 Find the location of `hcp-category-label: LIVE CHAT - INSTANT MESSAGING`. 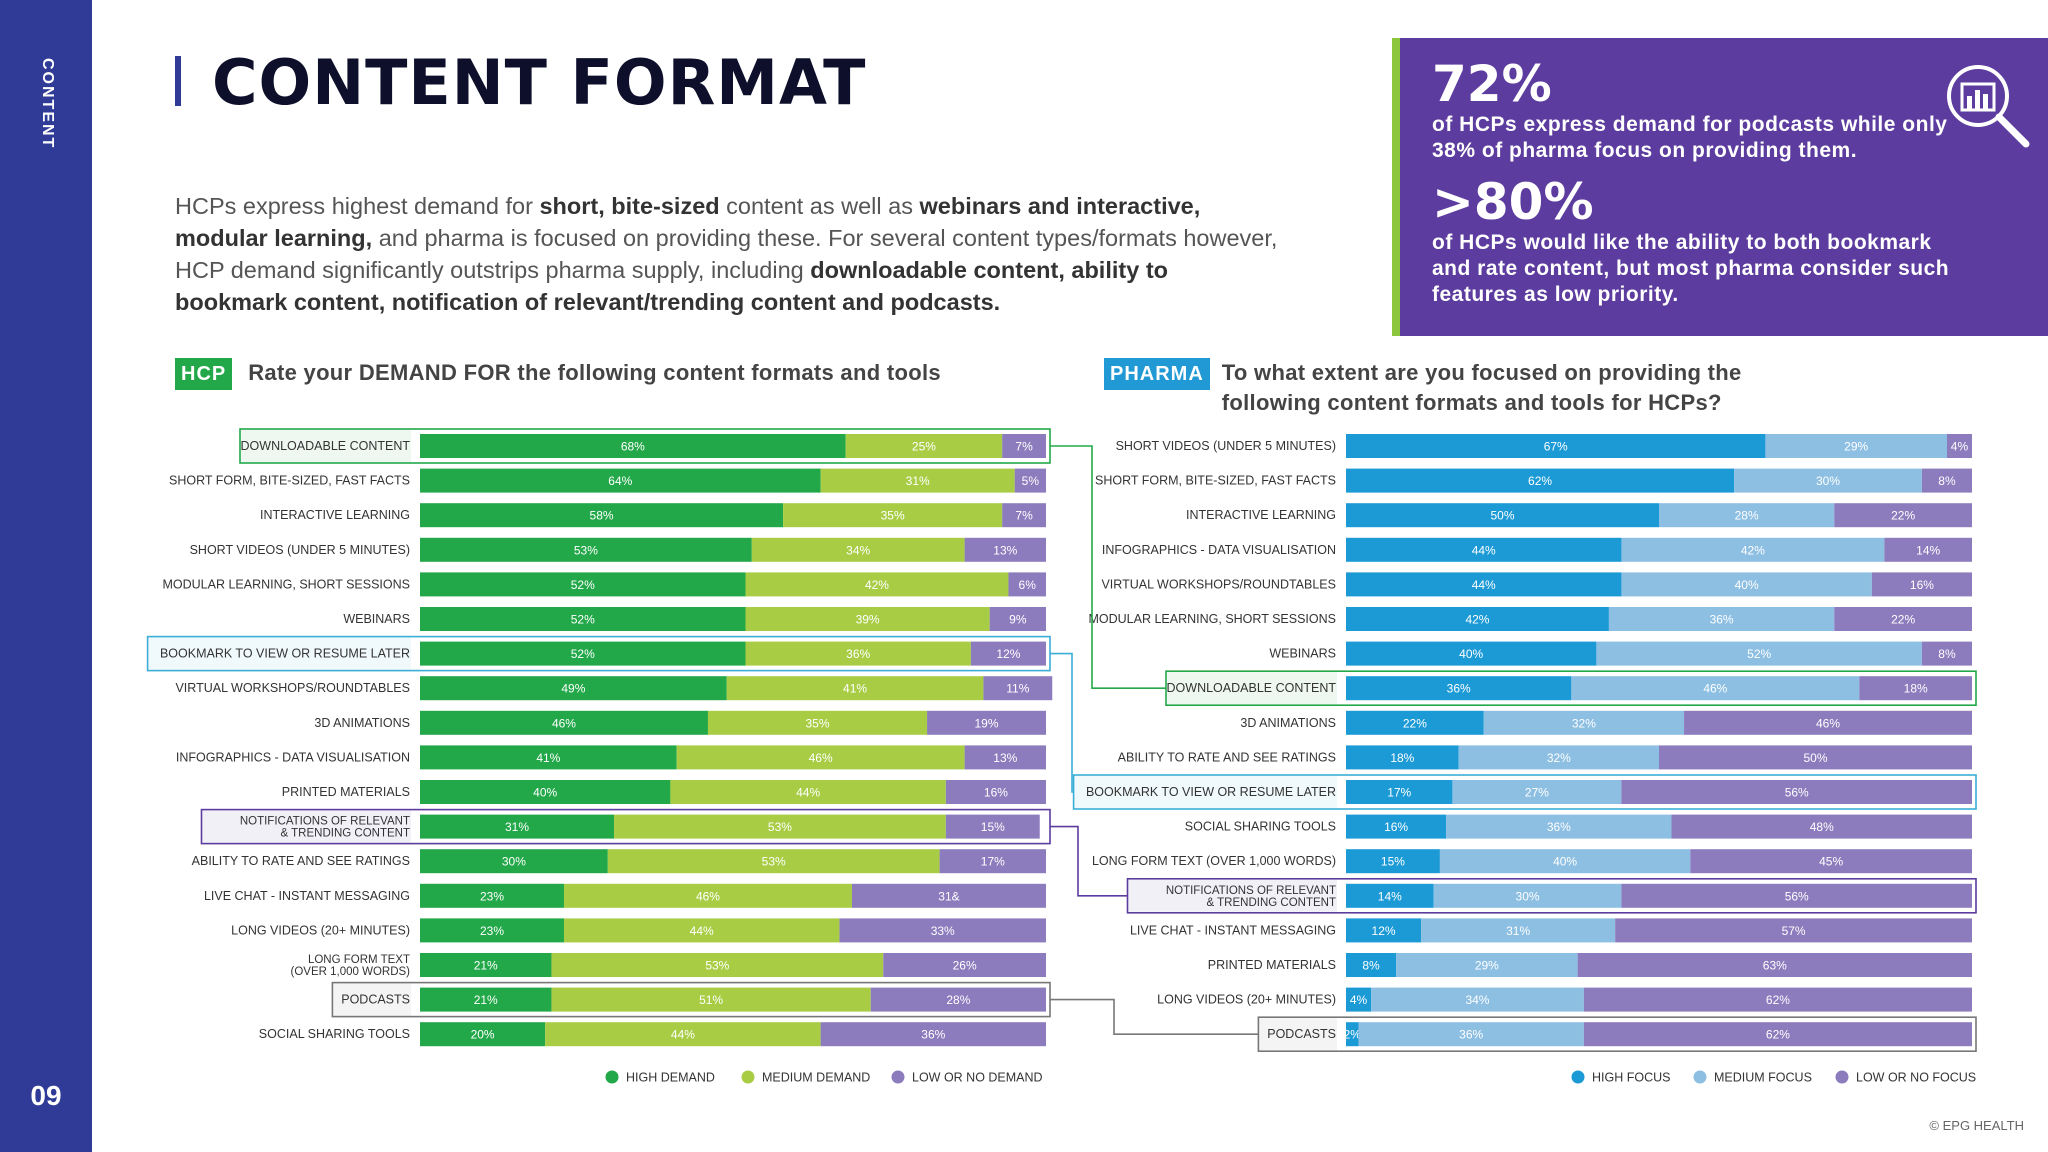

hcp-category-label: LIVE CHAT - INSTANT MESSAGING is located at coordinates (307, 896).